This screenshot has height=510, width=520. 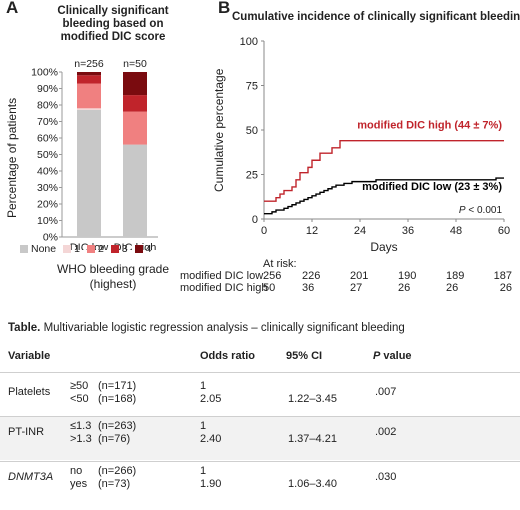 I want to click on y-tick-label: 25, so click(x=252, y=176).